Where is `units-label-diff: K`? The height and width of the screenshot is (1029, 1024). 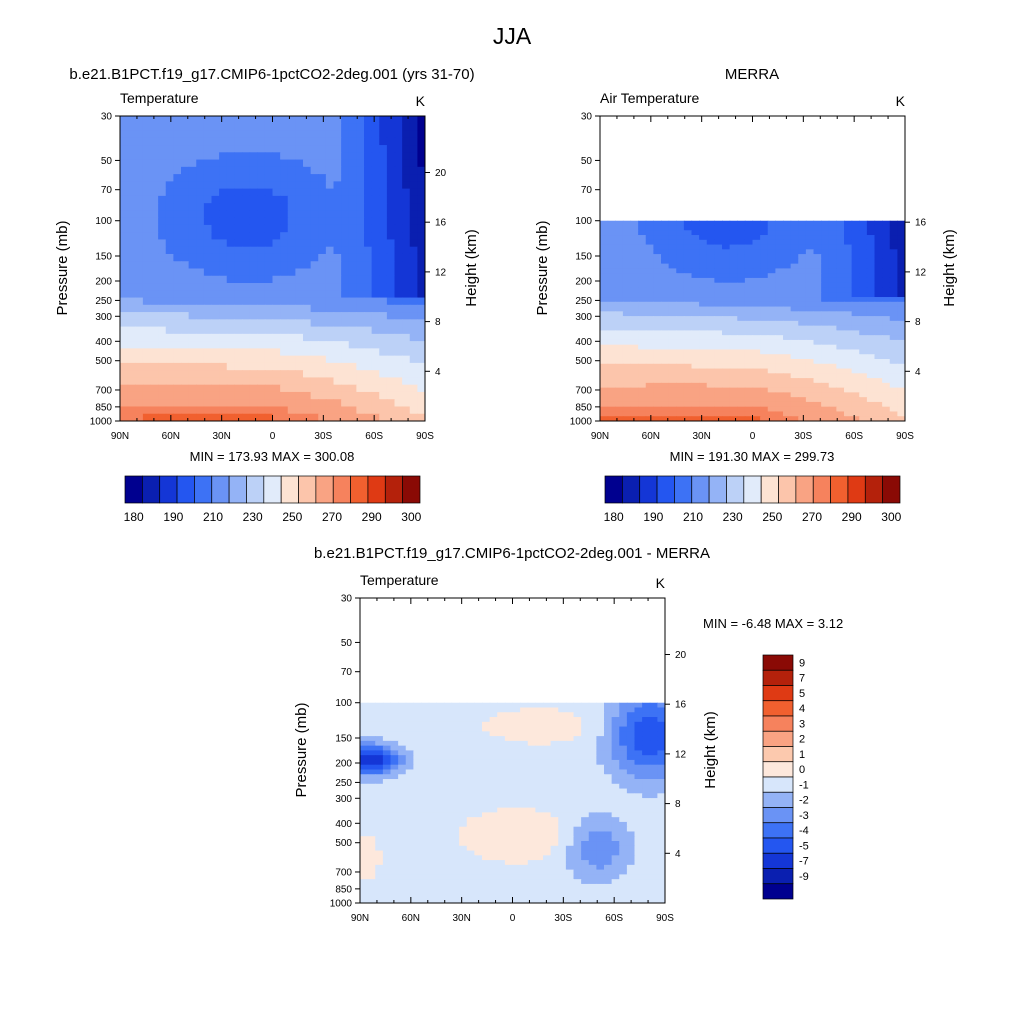
units-label-diff: K is located at coordinates (661, 583).